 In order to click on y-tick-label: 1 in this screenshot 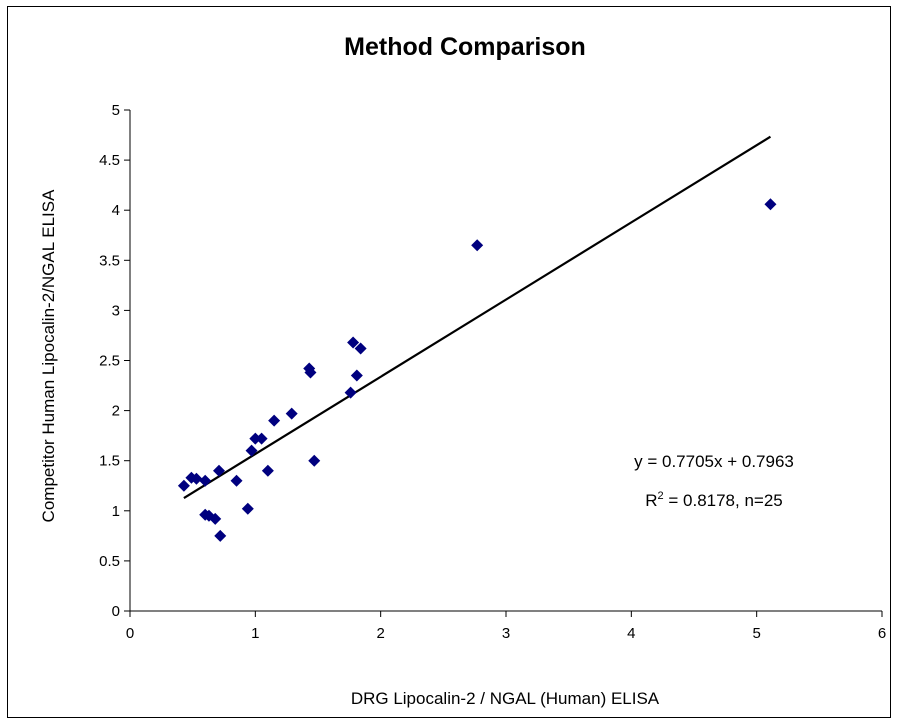, I will do `click(116, 511)`.